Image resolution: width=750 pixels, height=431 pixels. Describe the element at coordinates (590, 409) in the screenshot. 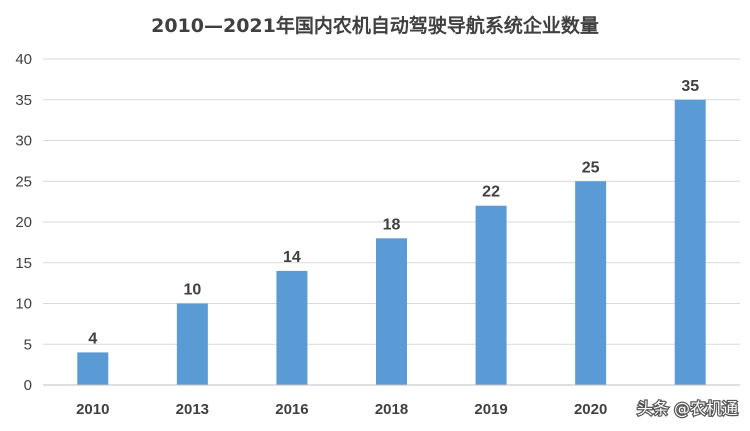

I see `x-tick-label: 2020` at that location.